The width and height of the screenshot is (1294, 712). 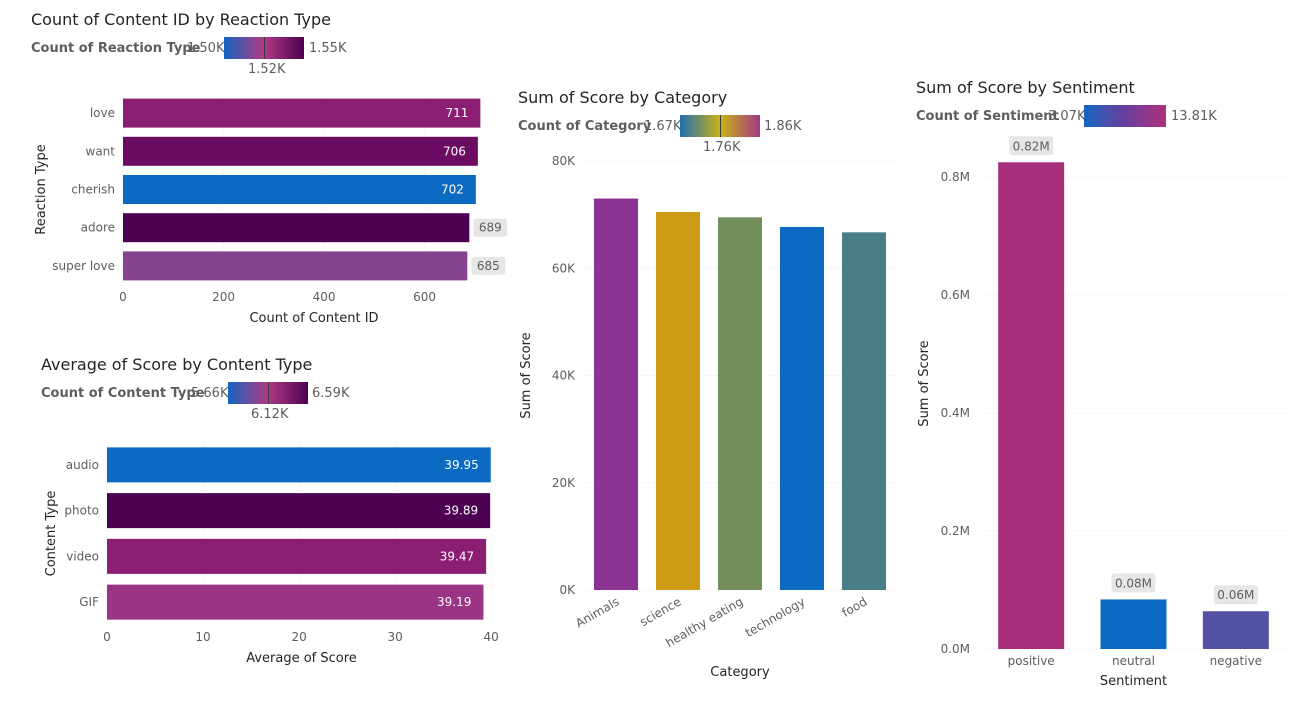 What do you see at coordinates (564, 376) in the screenshot?
I see `y-tick-label: 40K` at bounding box center [564, 376].